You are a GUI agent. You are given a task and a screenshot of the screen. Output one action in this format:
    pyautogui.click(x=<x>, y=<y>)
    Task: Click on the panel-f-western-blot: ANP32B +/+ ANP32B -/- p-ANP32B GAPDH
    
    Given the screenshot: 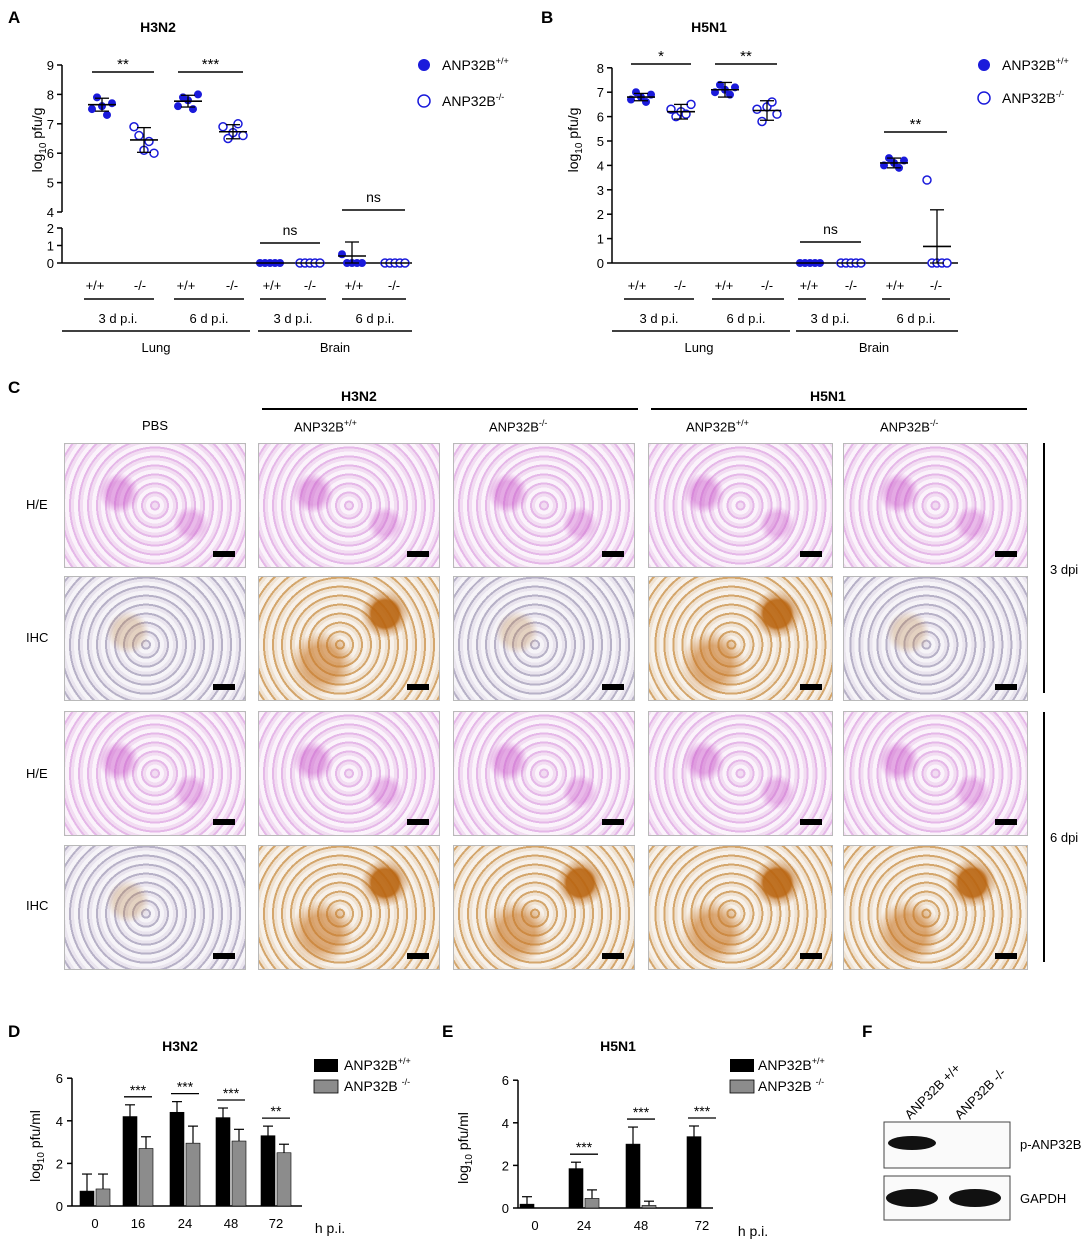 What is the action you would take?
    pyautogui.click(x=982, y=1140)
    